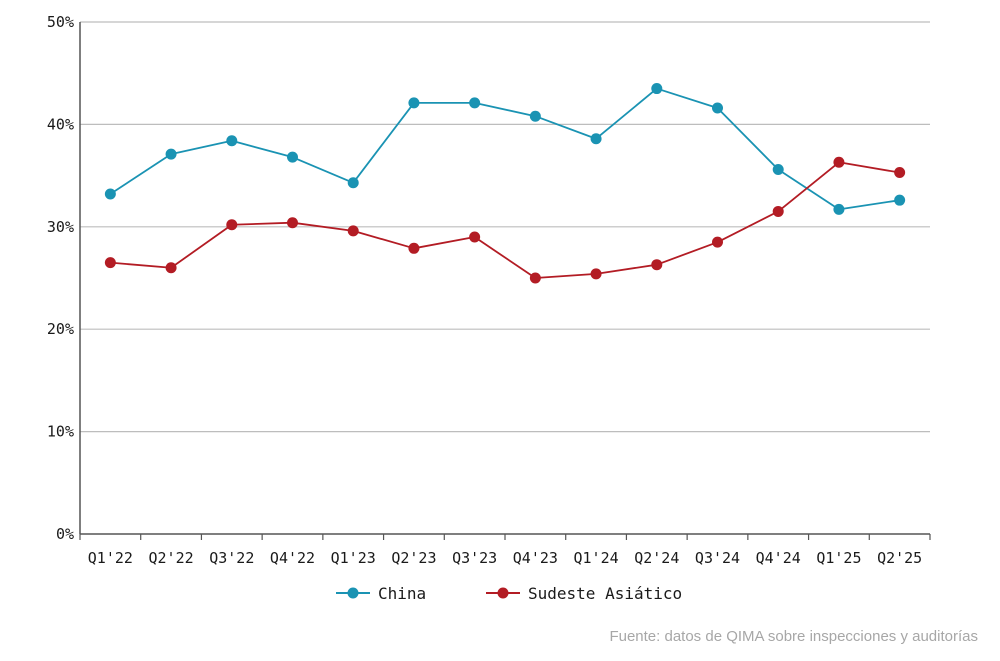 The width and height of the screenshot is (1000, 661). What do you see at coordinates (899, 558) in the screenshot?
I see `x-tick-label: Q2'25` at bounding box center [899, 558].